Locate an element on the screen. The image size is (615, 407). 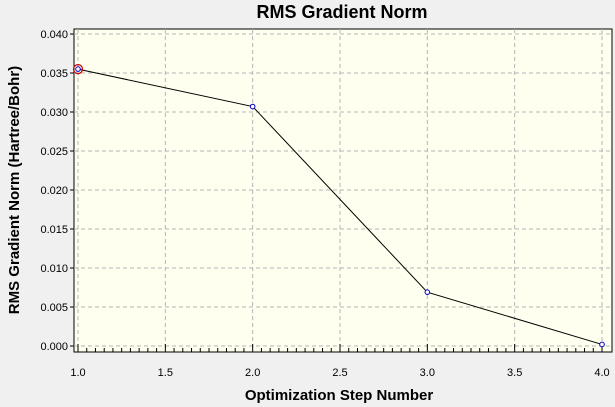
x-tick-label: 1.0 is located at coordinates (77, 373).